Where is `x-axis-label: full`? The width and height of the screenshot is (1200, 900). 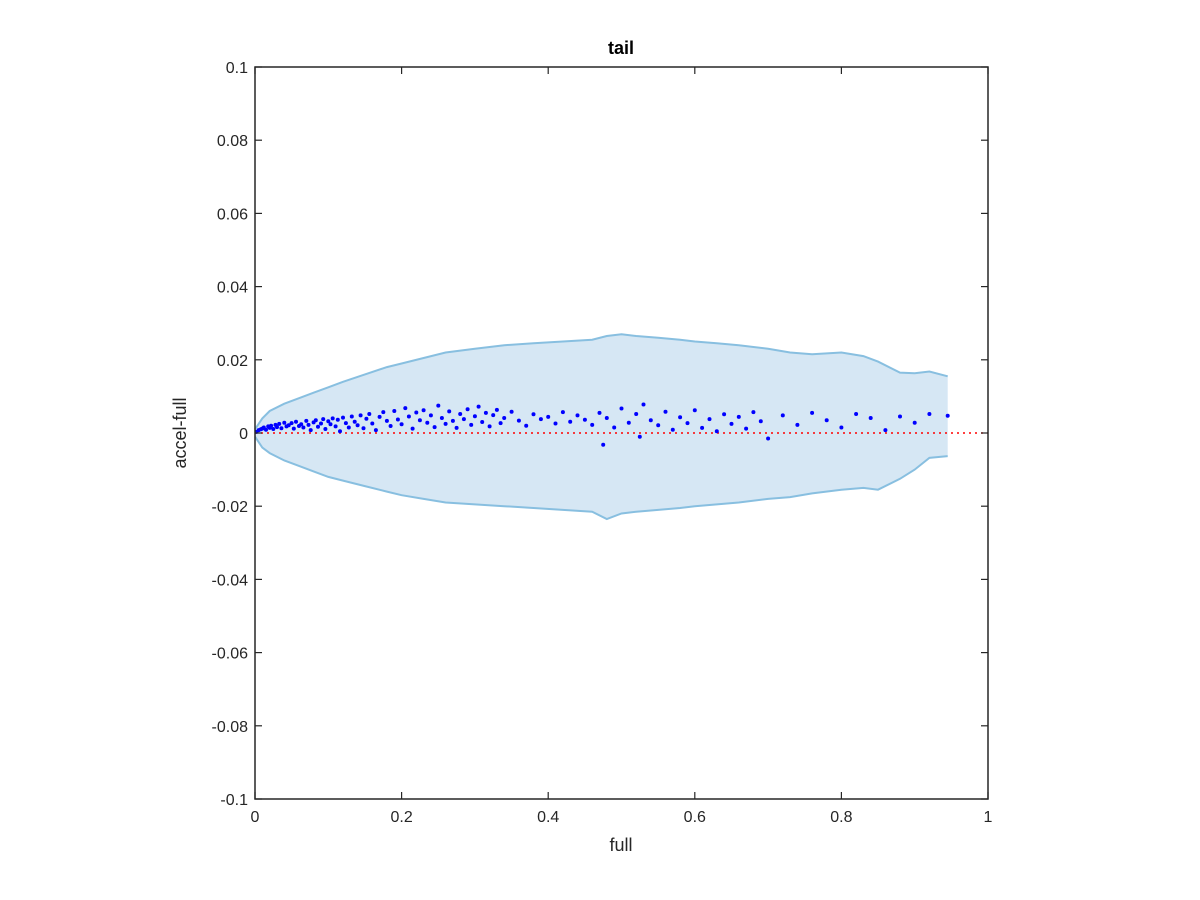 x-axis-label: full is located at coordinates (620, 845).